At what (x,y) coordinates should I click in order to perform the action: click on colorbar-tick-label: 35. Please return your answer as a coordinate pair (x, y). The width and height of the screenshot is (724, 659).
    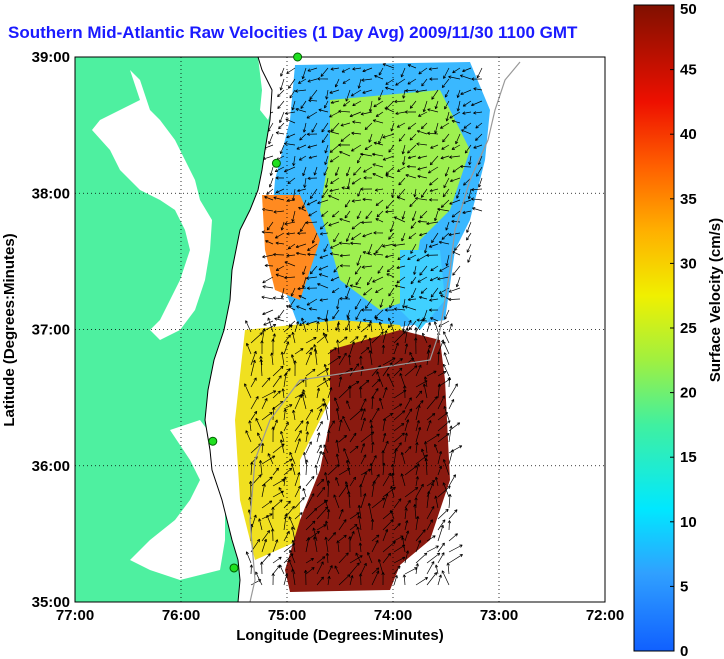
    Looking at the image, I should click on (688, 199).